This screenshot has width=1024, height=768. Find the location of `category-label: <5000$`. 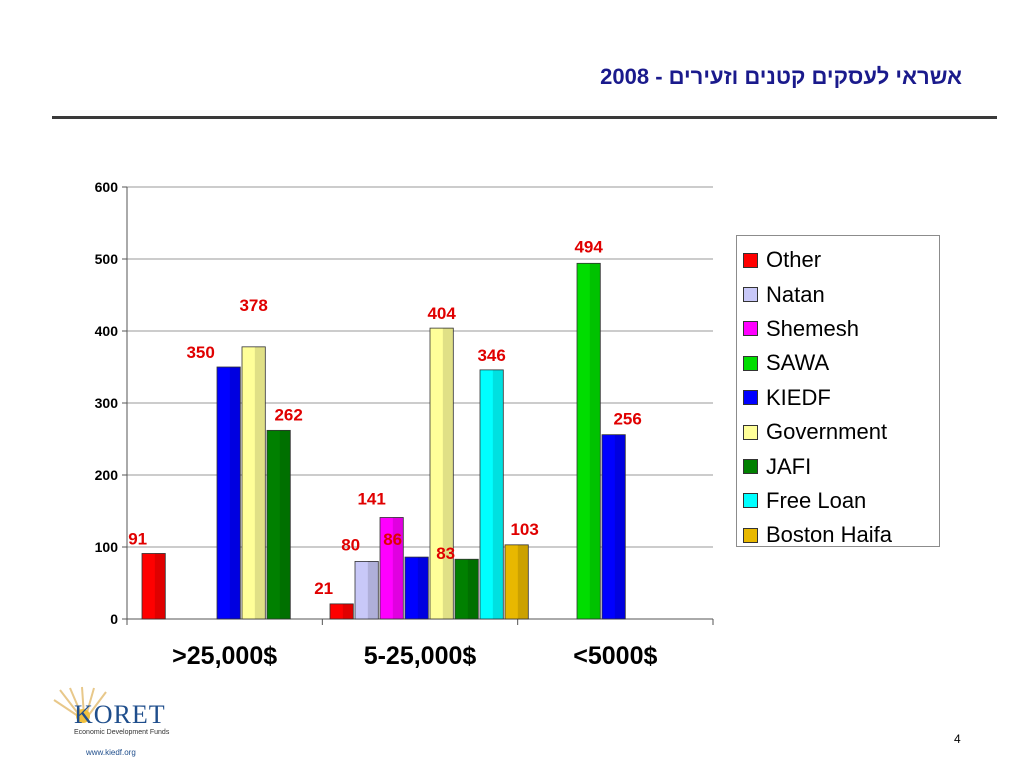

category-label: <5000$ is located at coordinates (615, 656).